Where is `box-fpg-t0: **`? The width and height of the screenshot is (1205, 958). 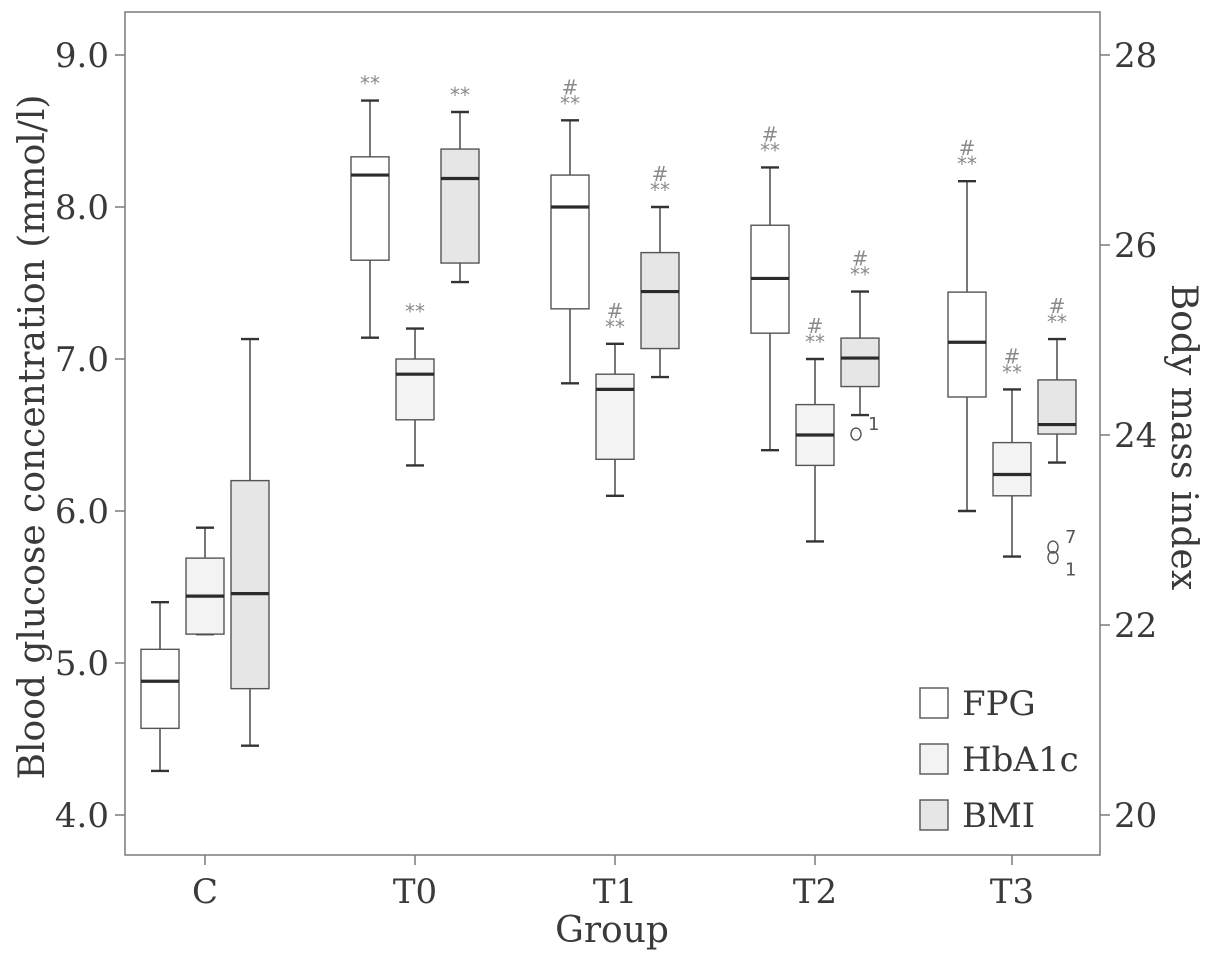
box-fpg-t0: ** is located at coordinates (370, 205).